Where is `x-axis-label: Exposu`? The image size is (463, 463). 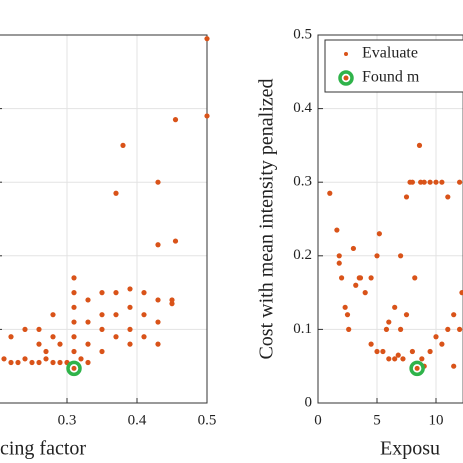
x-axis-label: Exposu is located at coordinates (410, 449).